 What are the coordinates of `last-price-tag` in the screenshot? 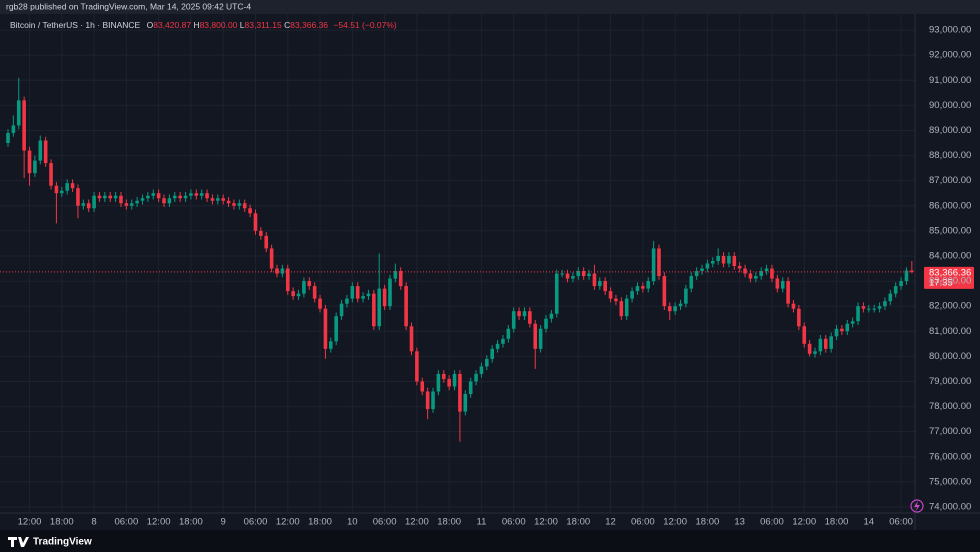 It's located at (949, 277).